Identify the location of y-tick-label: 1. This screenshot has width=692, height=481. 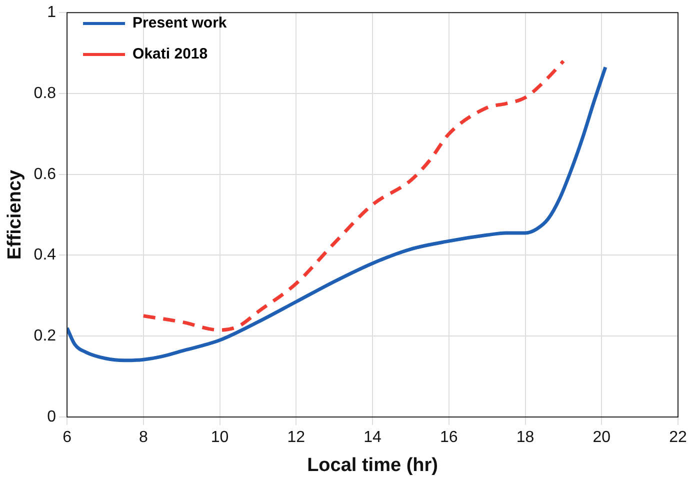
(51, 13).